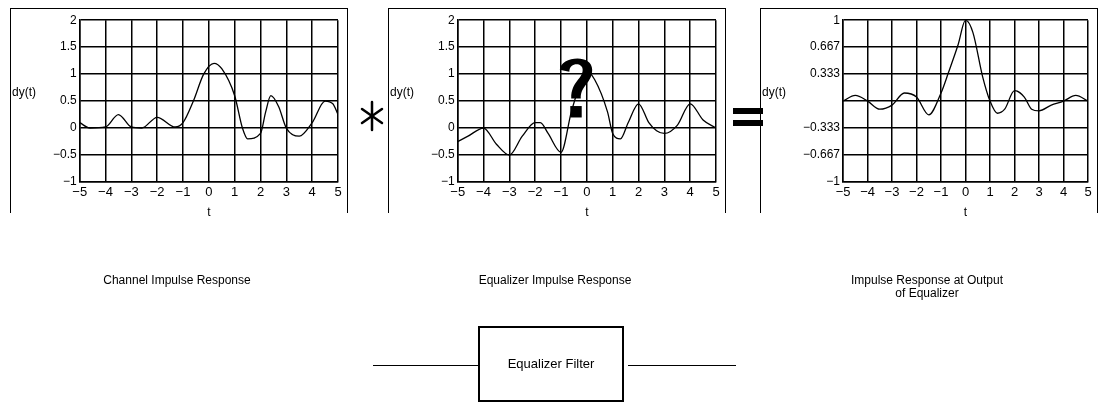 The width and height of the screenshot is (1109, 408). What do you see at coordinates (927, 286) in the screenshot?
I see `text: Impulse Response at Output of Equalizer` at bounding box center [927, 286].